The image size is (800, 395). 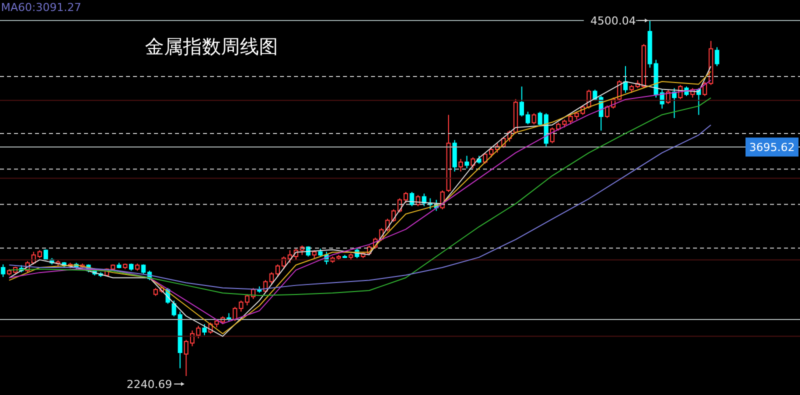 What do you see at coordinates (613, 21) in the screenshot?
I see `annotation: 4500.04` at bounding box center [613, 21].